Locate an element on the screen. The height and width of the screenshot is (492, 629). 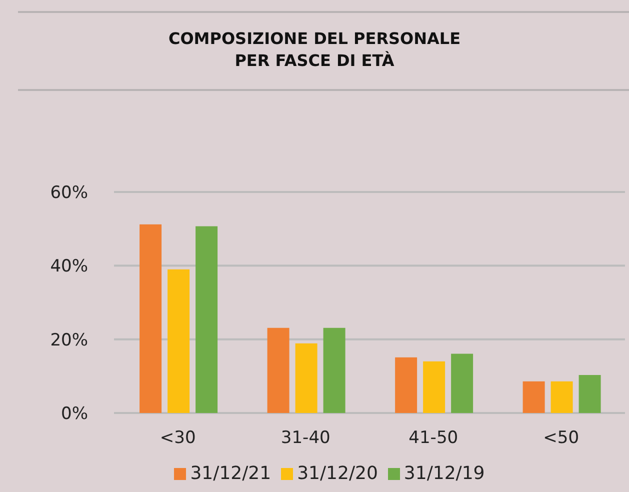
x-tick-label: <30 is located at coordinates (178, 438).